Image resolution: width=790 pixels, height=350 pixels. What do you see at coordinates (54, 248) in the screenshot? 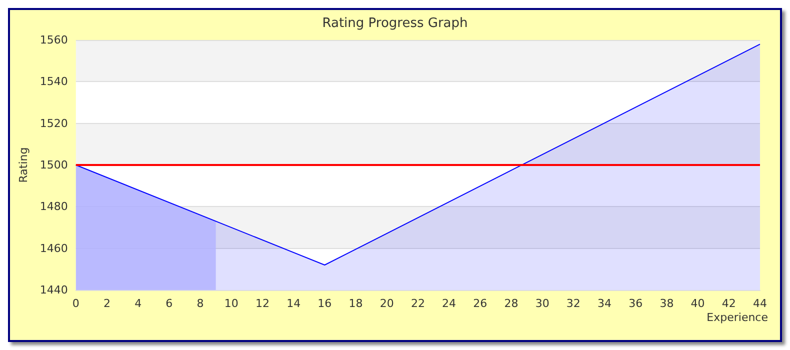
I see `y-tick-label: 1460` at bounding box center [54, 248].